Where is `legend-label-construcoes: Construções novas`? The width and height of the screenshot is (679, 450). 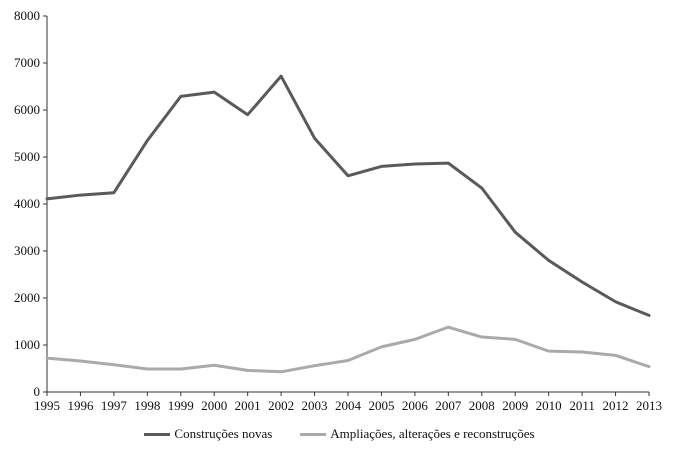
legend-label-construcoes: Construções novas is located at coordinates (223, 433).